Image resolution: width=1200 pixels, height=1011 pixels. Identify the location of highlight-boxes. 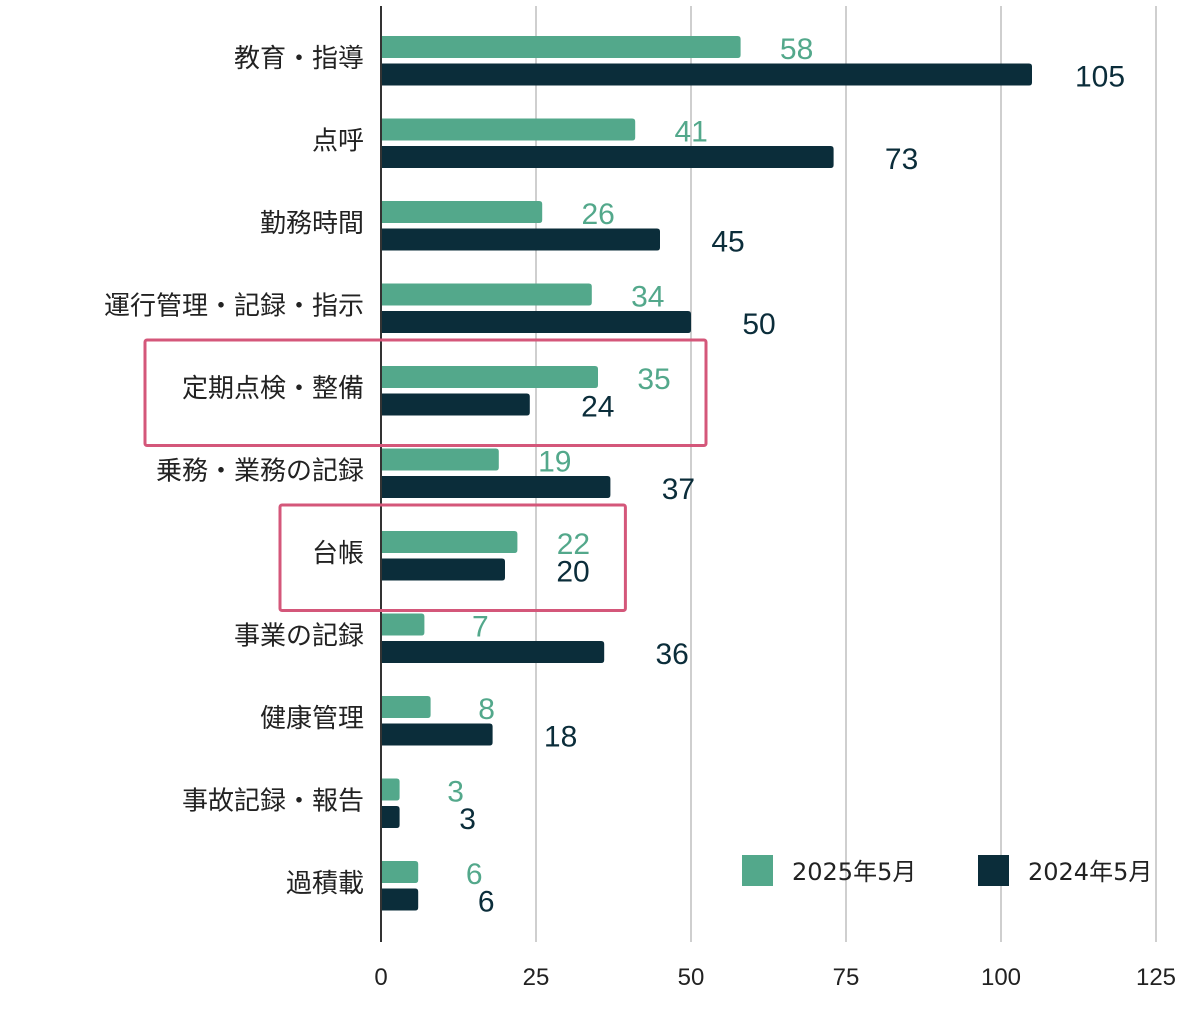
(425, 475).